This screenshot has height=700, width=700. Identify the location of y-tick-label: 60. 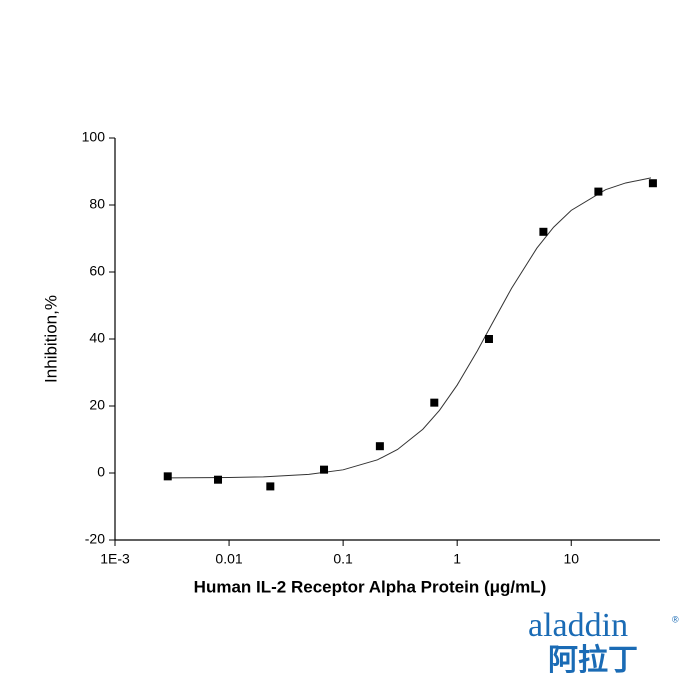
(97, 271).